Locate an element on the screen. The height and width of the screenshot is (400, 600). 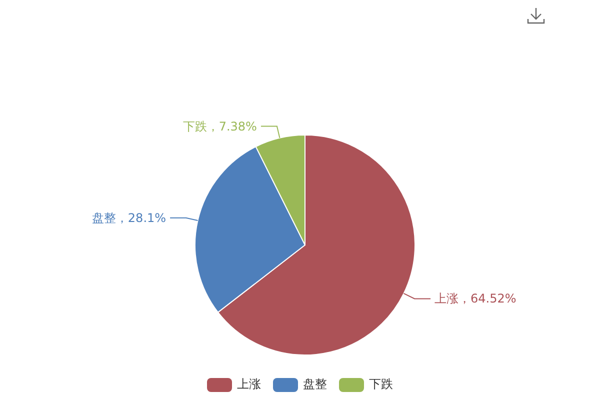
legend-label: 盘整 is located at coordinates (315, 384).